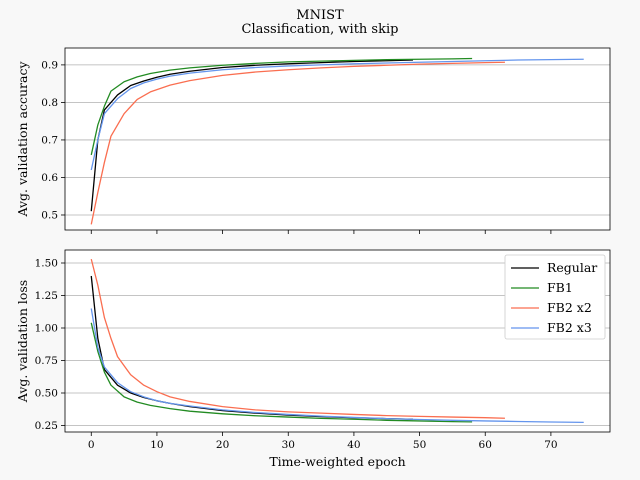 This screenshot has height=480, width=640. What do you see at coordinates (49, 215) in the screenshot?
I see `y-tick-label: 0.5` at bounding box center [49, 215].